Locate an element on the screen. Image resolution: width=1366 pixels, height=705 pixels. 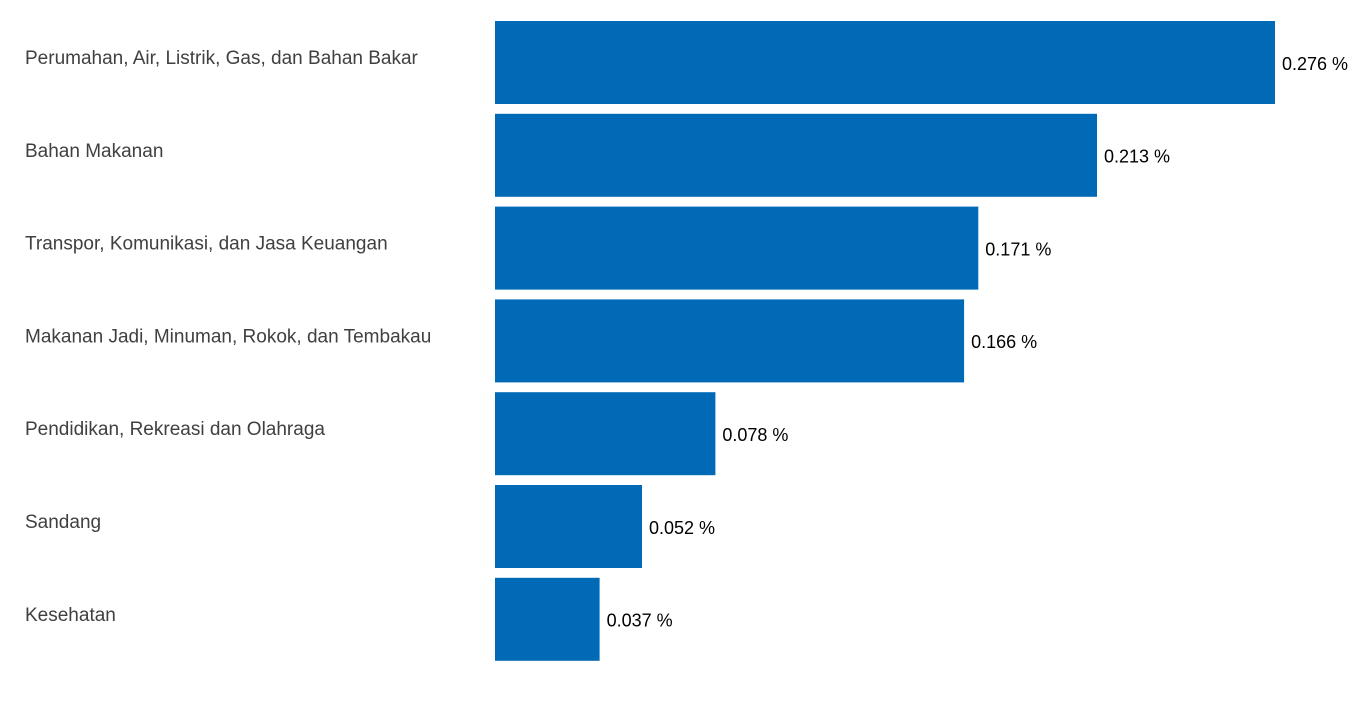
category-label: Pendidikan, Rekreasi dan Olahraga is located at coordinates (175, 429).